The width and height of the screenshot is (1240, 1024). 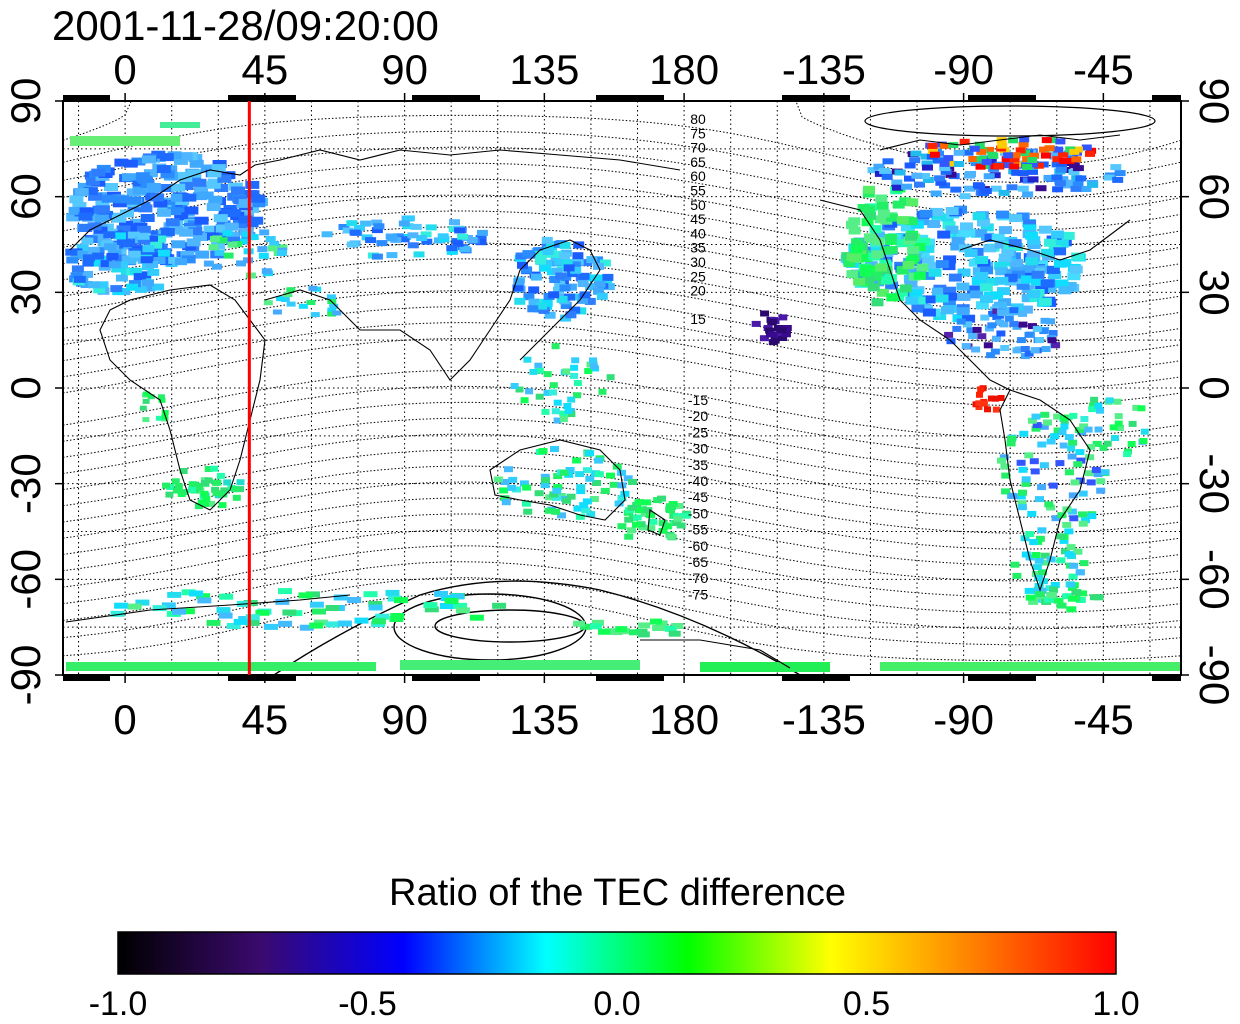 I want to click on colorbar-tick-label: -0.5, so click(x=367, y=1004).